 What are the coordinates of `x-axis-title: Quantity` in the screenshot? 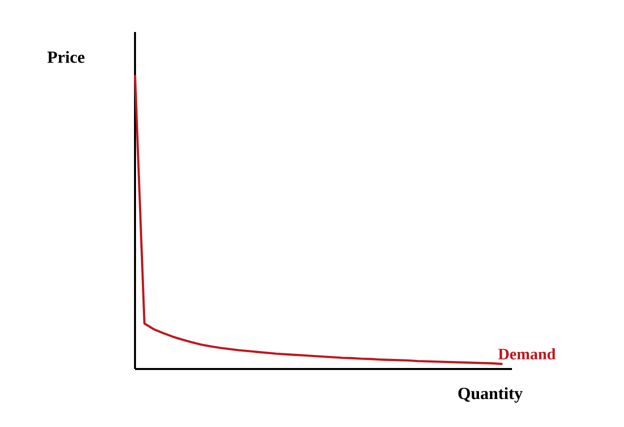 It's located at (490, 395).